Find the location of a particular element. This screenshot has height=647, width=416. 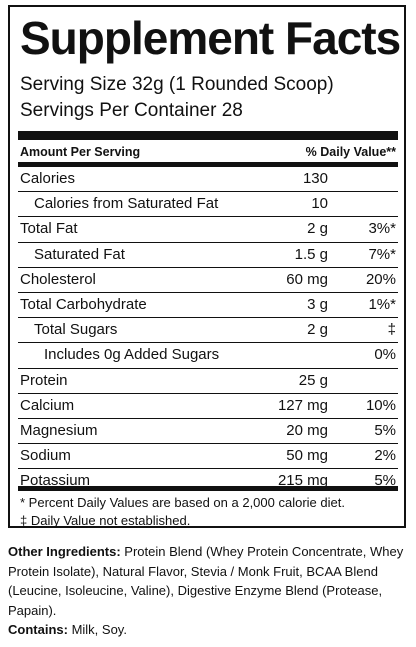

nutrient-name: Total Carbohydrate is located at coordinates (83, 304).